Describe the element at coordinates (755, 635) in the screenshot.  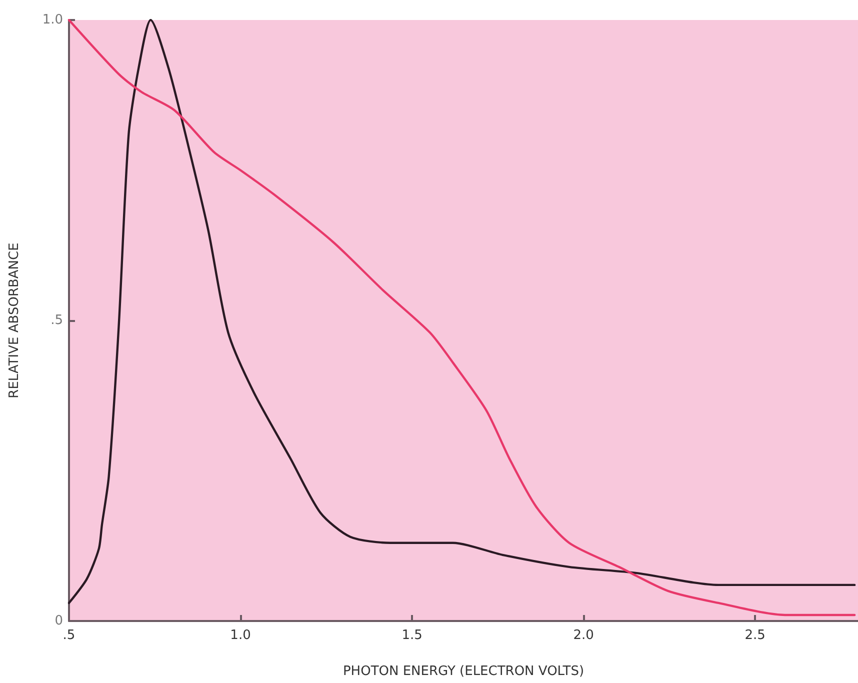
I see `x-tick-label: 2.5` at that location.